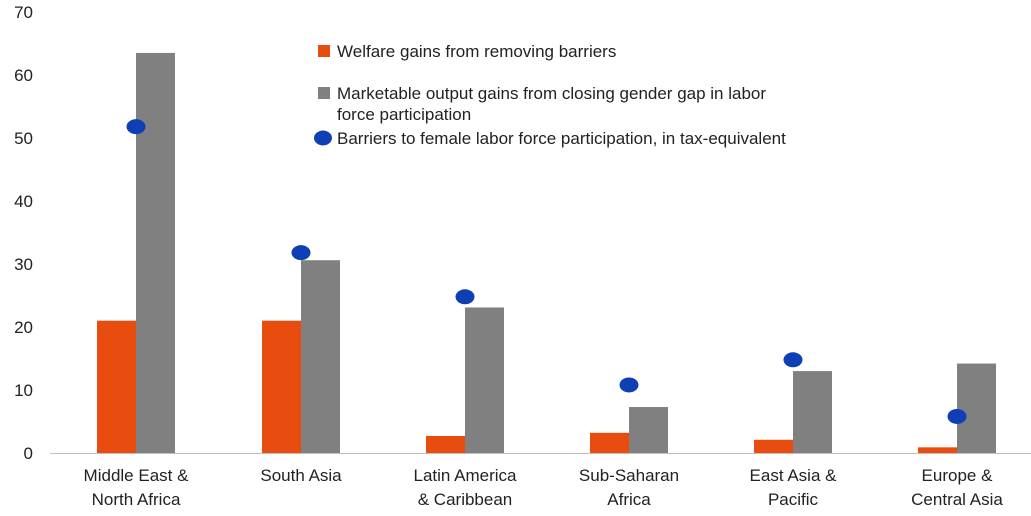  What do you see at coordinates (301, 475) in the screenshot?
I see `x-category-label: South Asia` at bounding box center [301, 475].